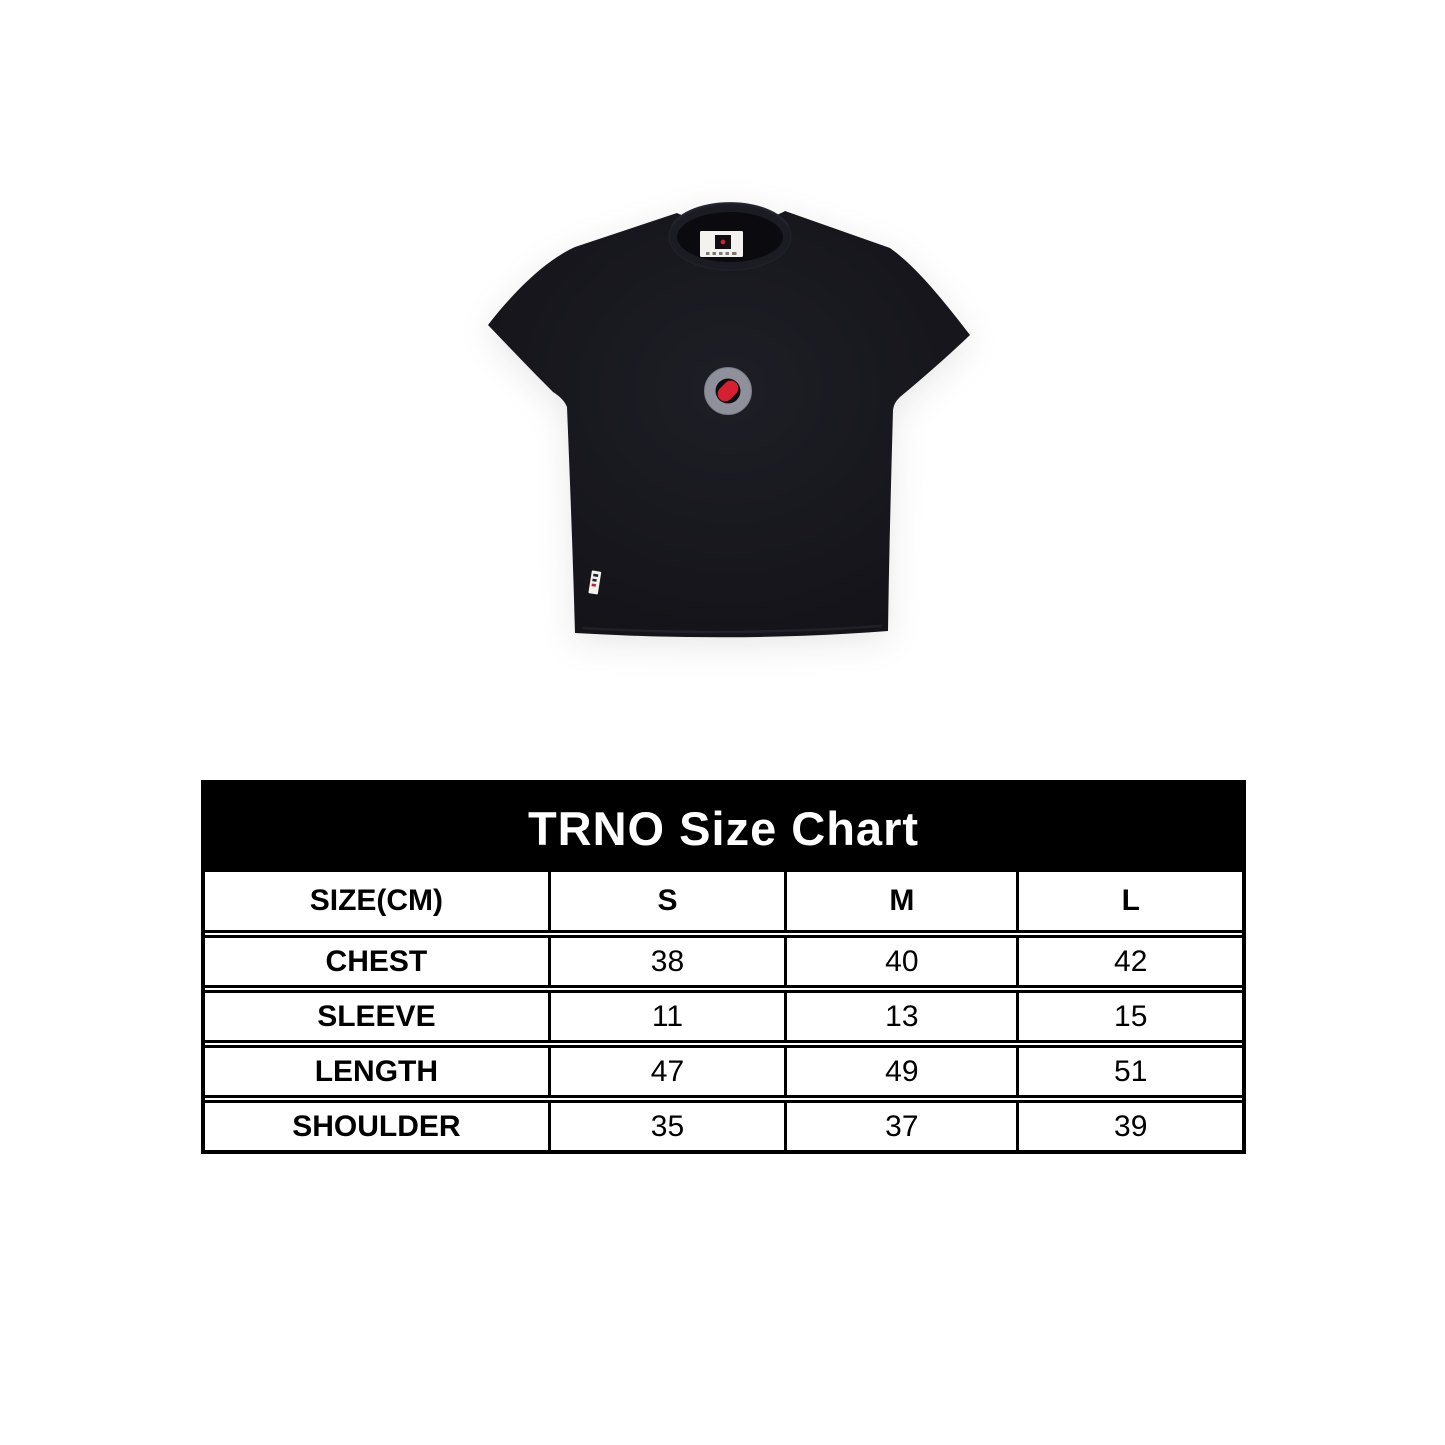 The width and height of the screenshot is (1445, 1445). Describe the element at coordinates (377, 959) in the screenshot. I see `row-label-chest: CHEST` at that location.